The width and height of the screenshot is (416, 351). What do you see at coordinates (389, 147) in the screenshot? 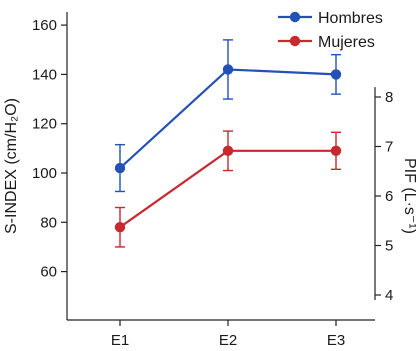
I see `y-right-tick-label: 7` at bounding box center [389, 147].